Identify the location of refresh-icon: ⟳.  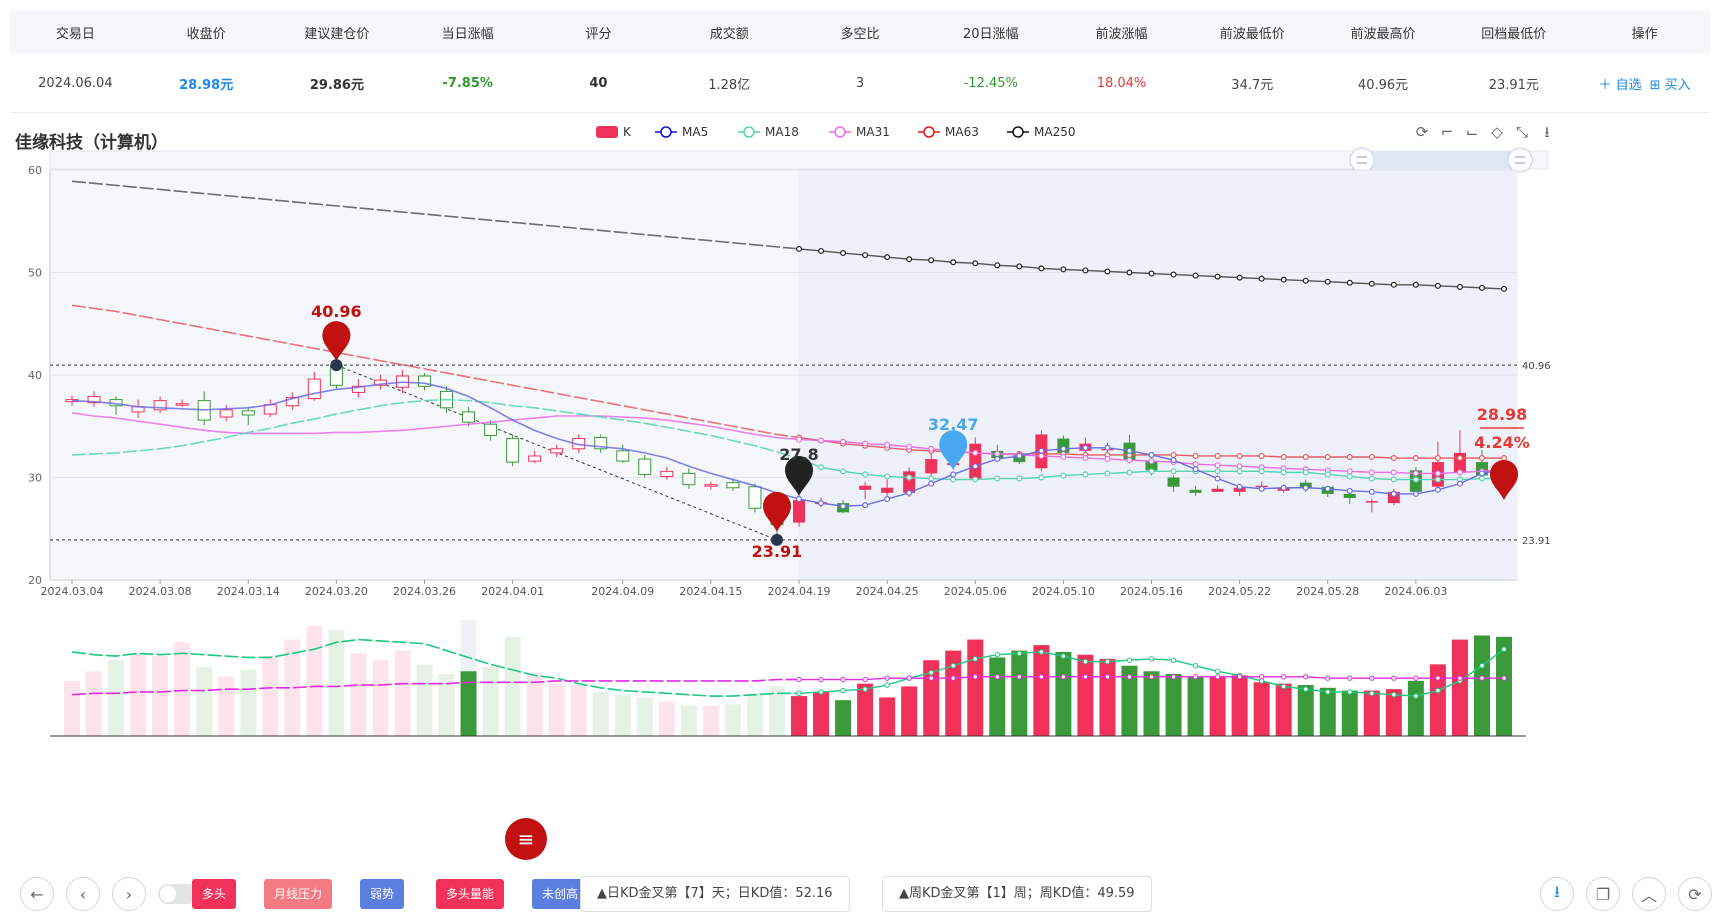
(1422, 132).